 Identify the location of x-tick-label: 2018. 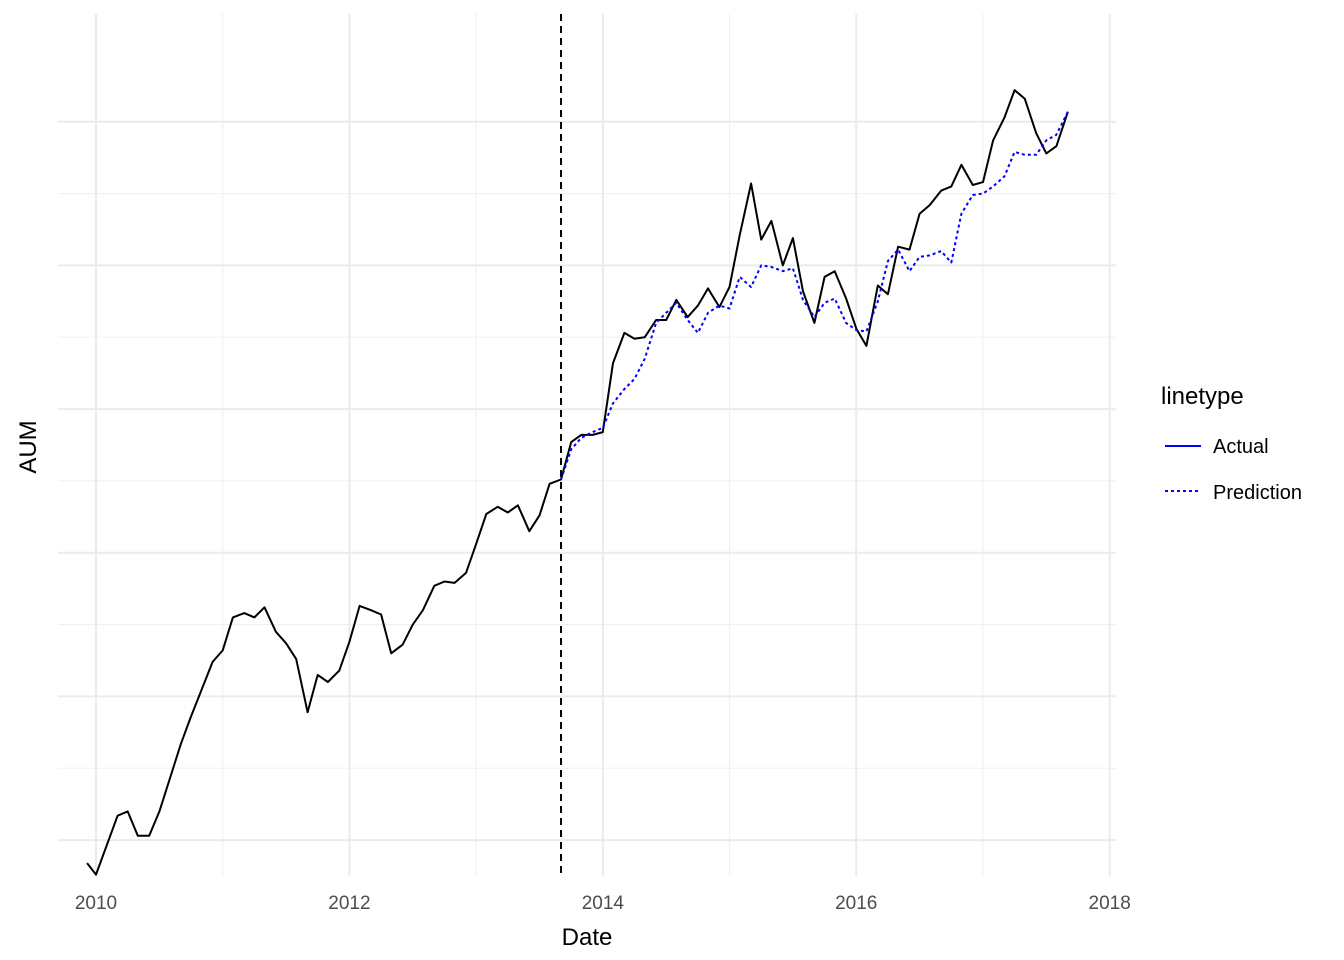
(1110, 903).